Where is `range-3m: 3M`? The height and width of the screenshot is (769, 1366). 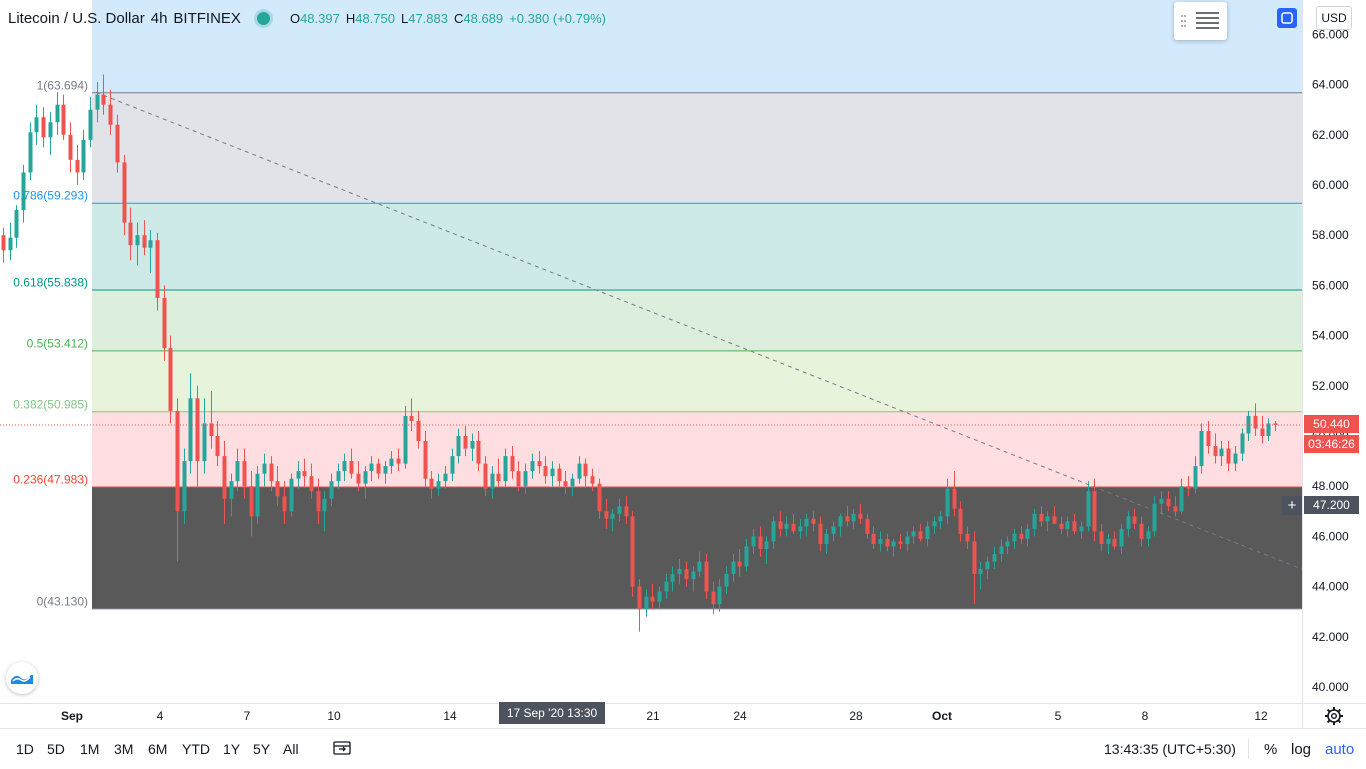 range-3m: 3M is located at coordinates (124, 749).